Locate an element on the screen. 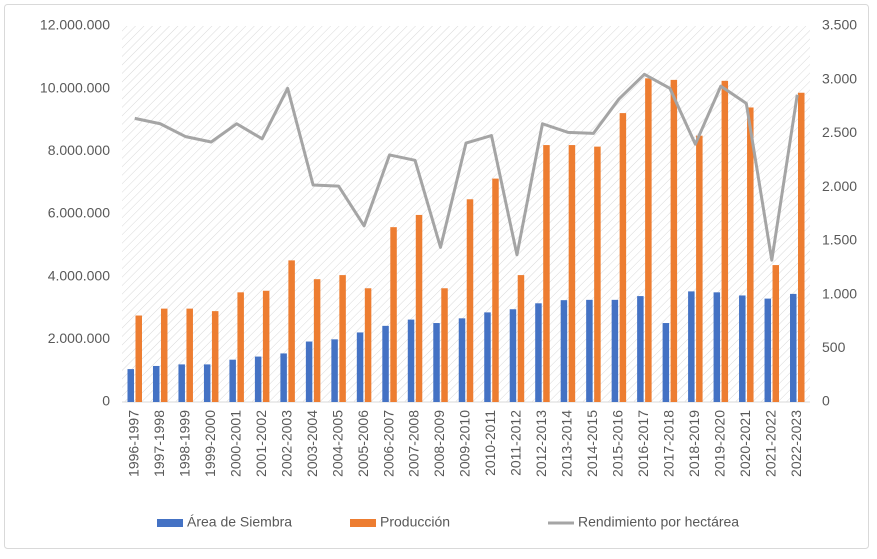 This screenshot has width=877, height=559. x-tick-label: 2000-2001 is located at coordinates (235, 443).